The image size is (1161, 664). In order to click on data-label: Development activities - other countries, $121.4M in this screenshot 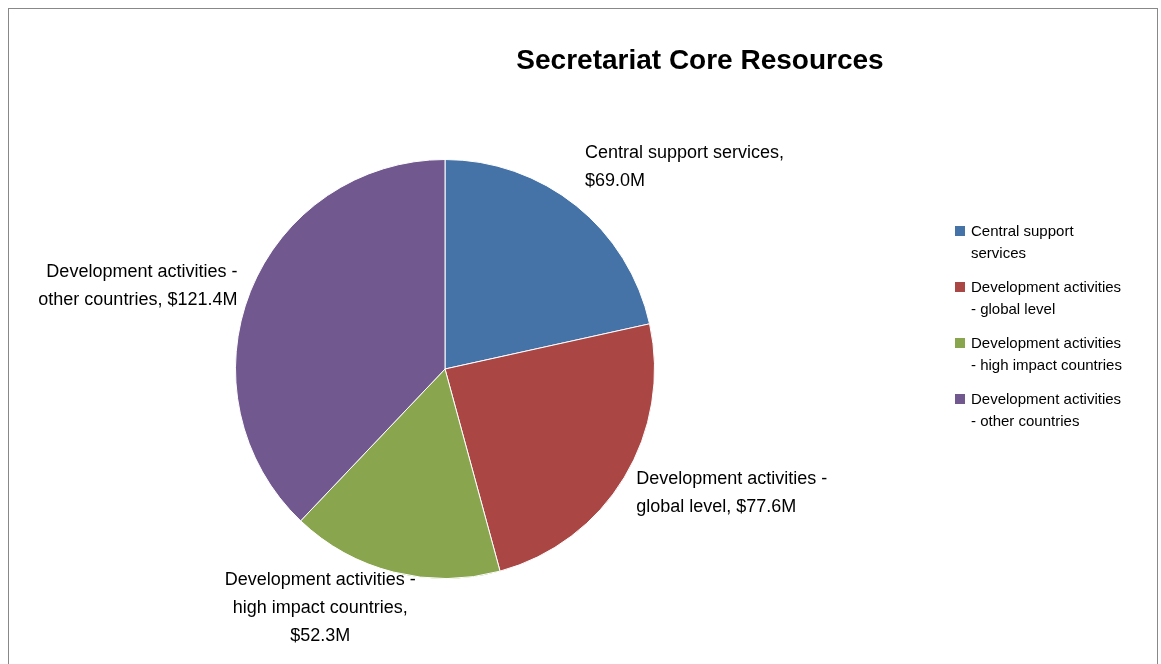, I will do `click(138, 285)`.